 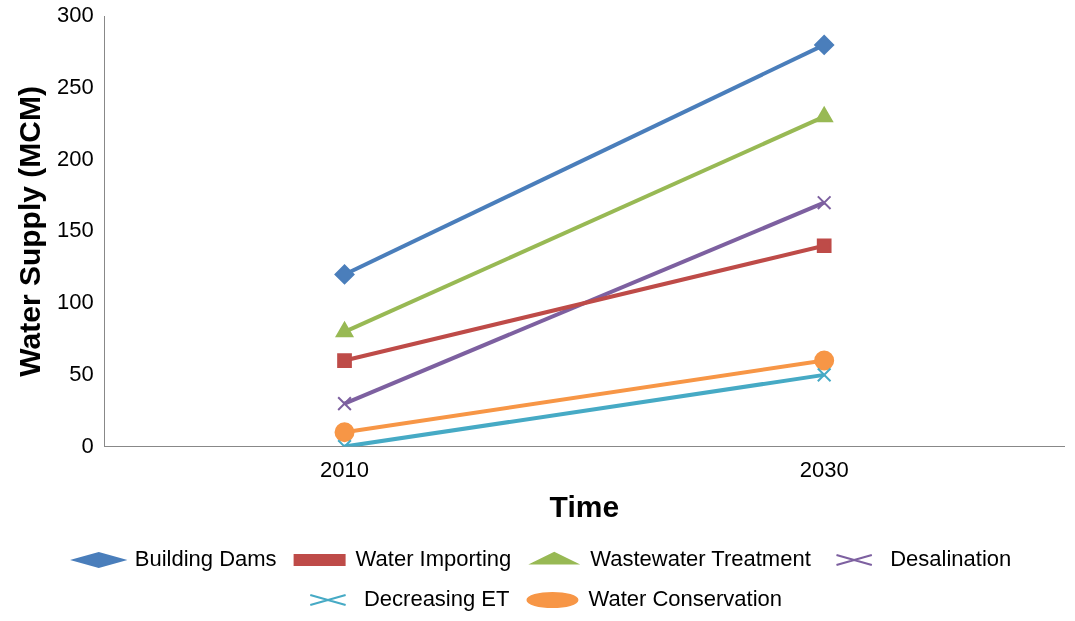 What do you see at coordinates (30, 231) in the screenshot?
I see `y-axis-title: Water Supply (MCM)` at bounding box center [30, 231].